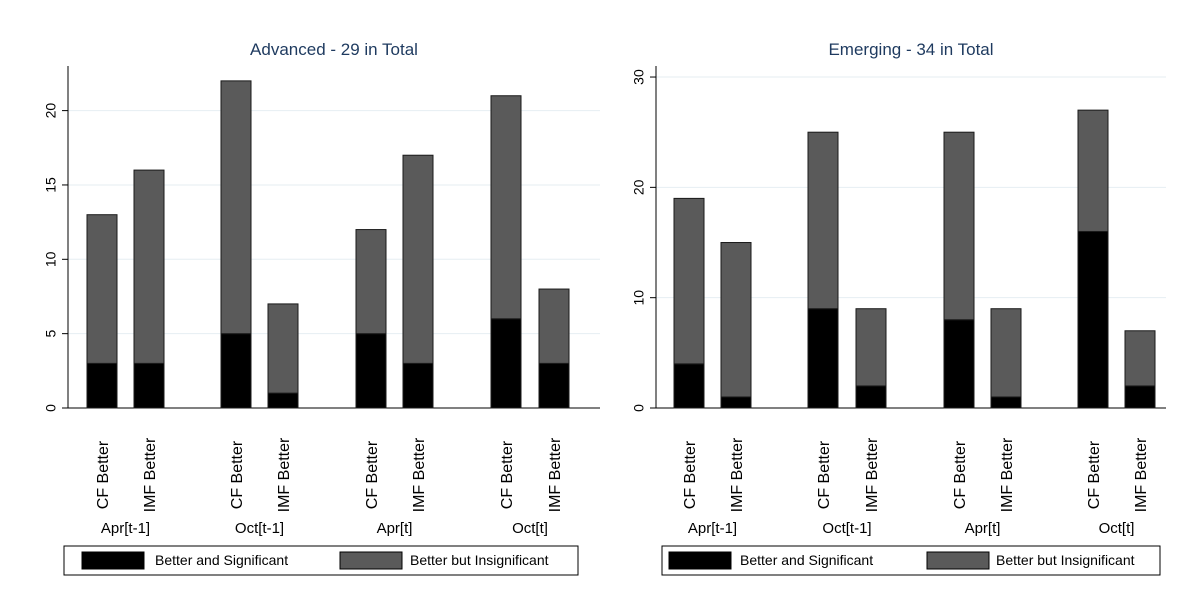 The image size is (1196, 609). I want to click on chart-title: Advanced - 29 in Total, so click(334, 49).